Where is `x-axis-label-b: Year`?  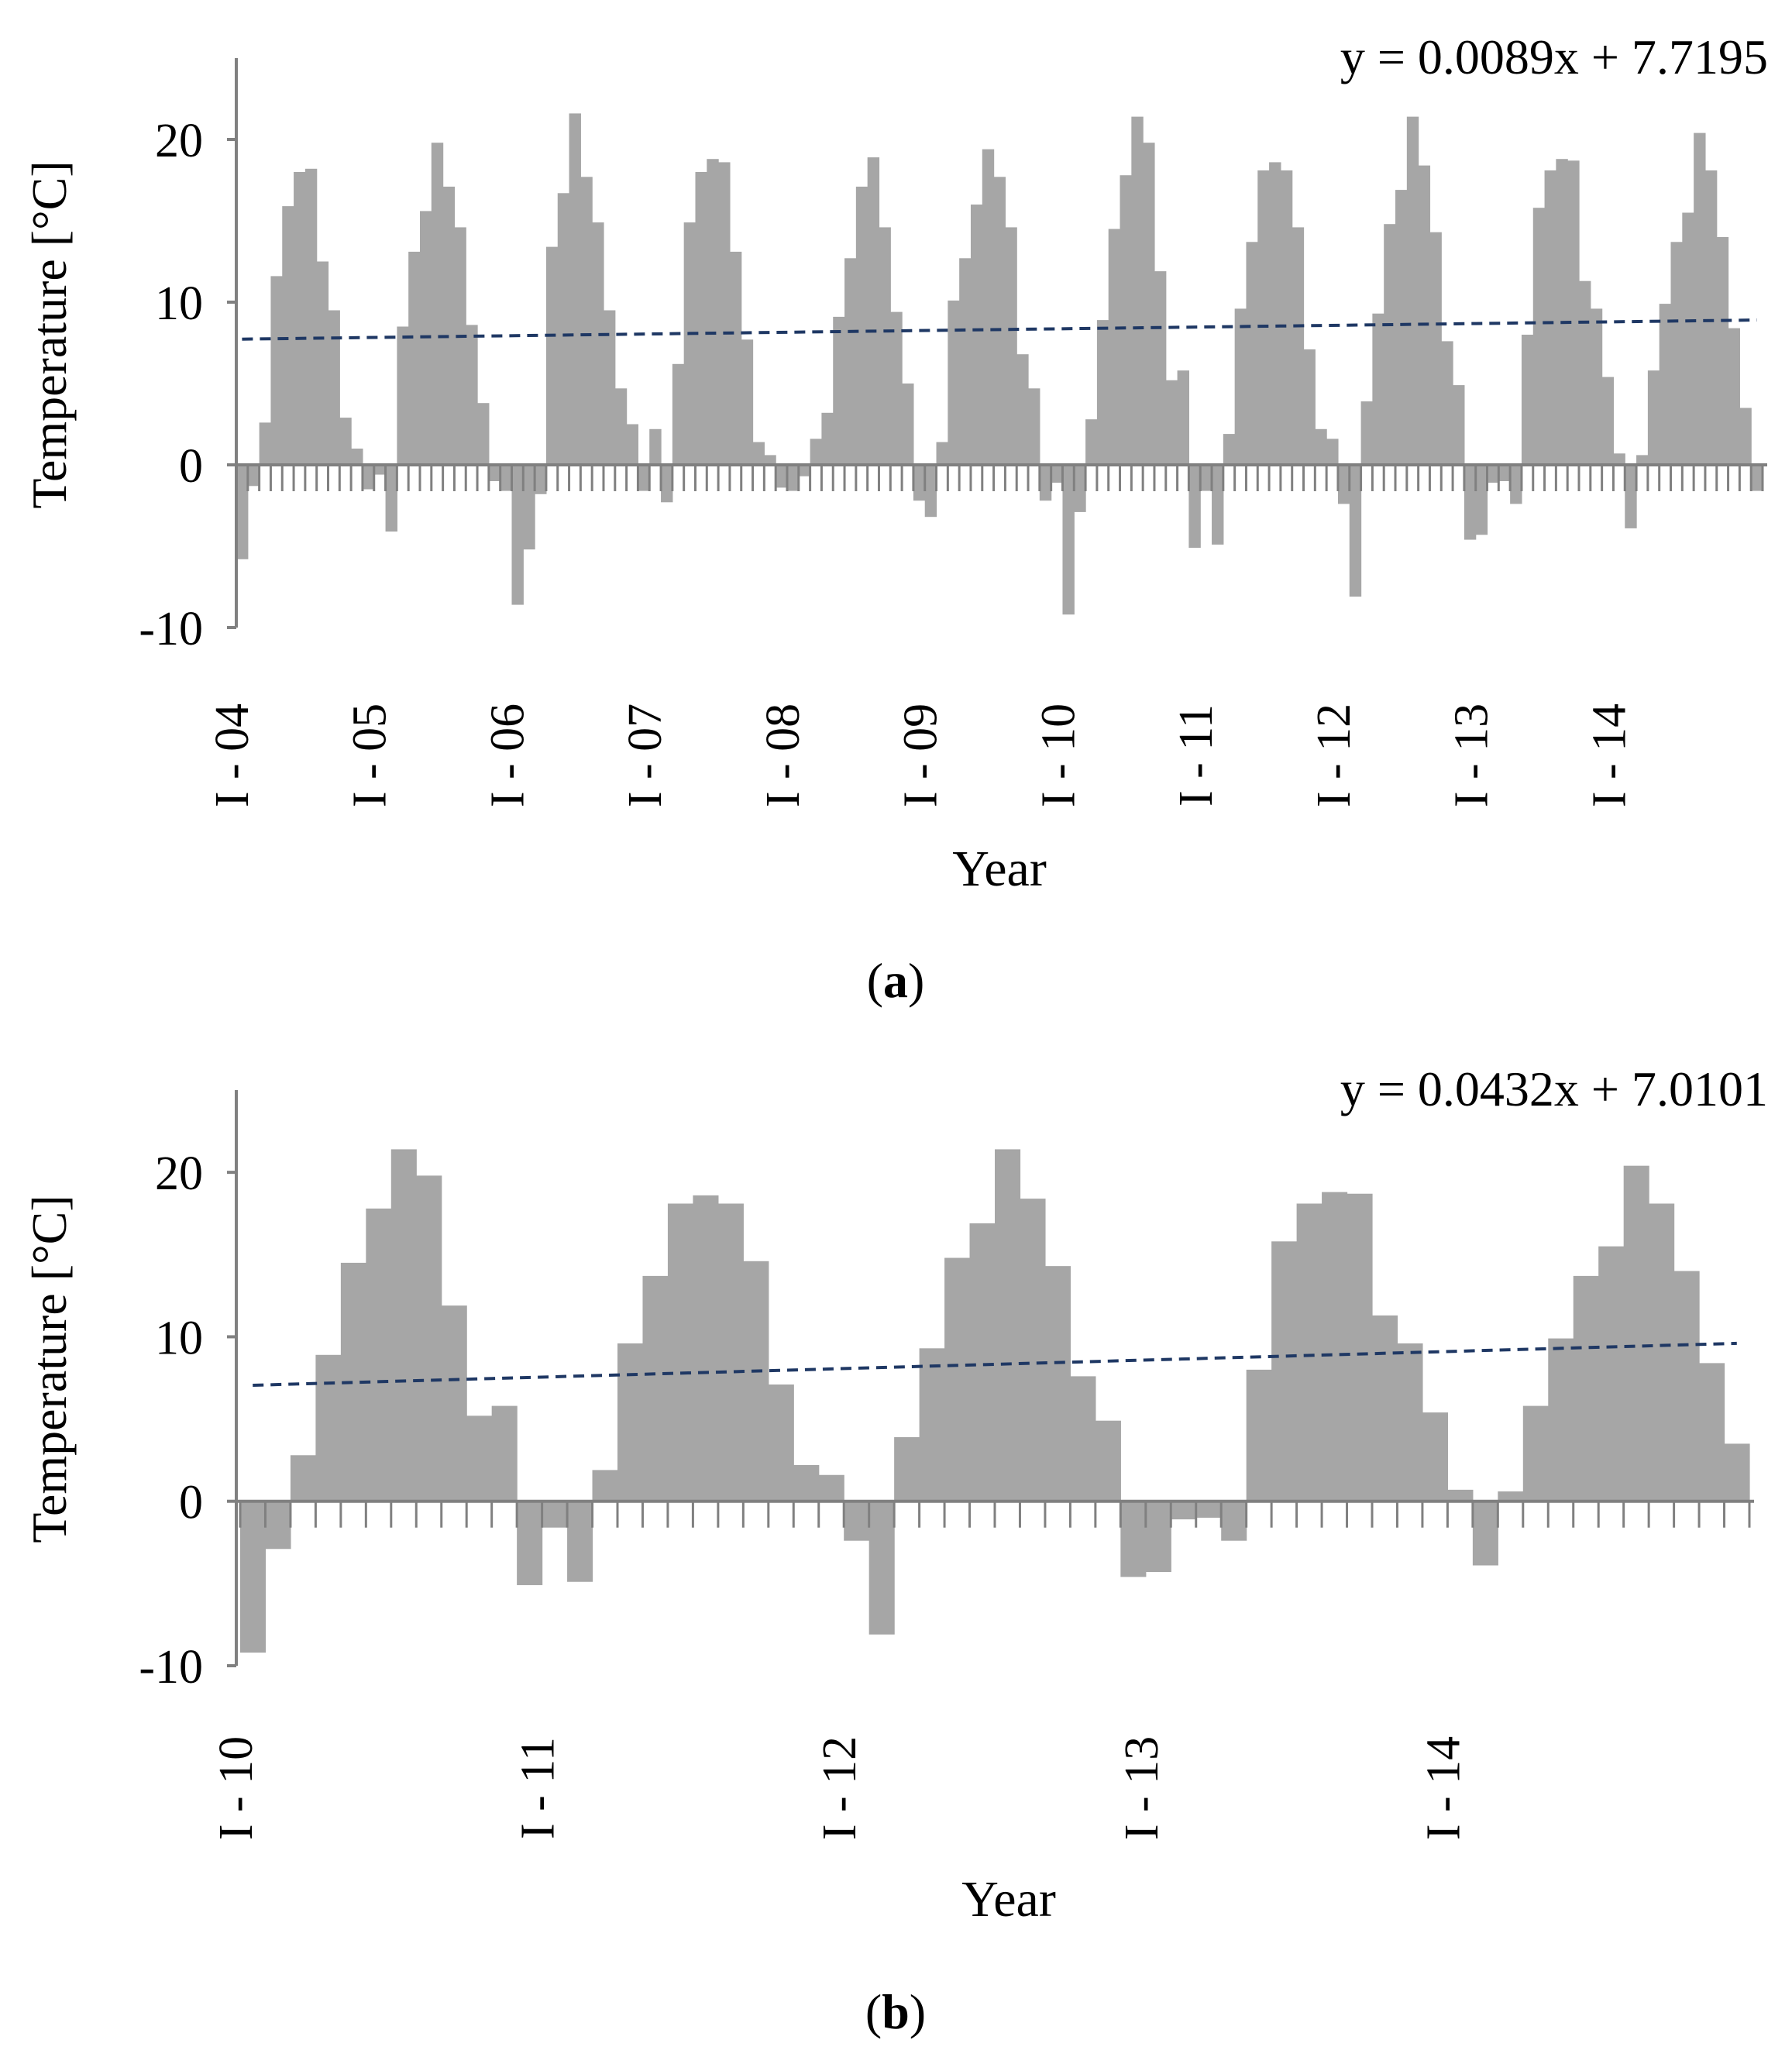
x-axis-label-b: Year is located at coordinates (1009, 1900).